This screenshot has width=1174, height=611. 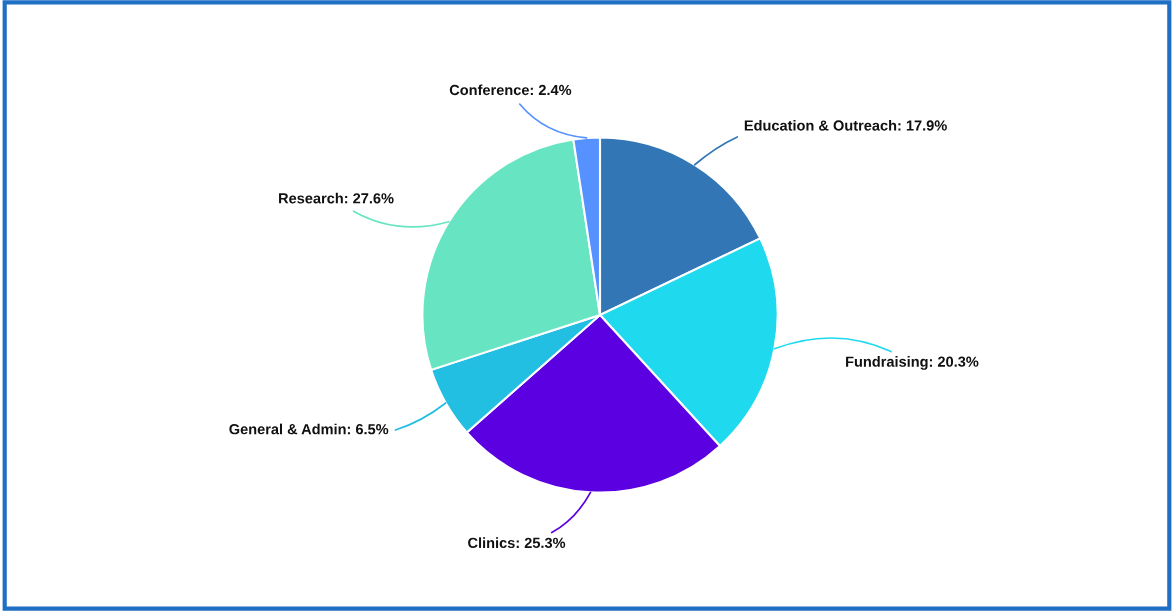 I want to click on slice-label: Education & Outreach: 17.9%, so click(x=845, y=125).